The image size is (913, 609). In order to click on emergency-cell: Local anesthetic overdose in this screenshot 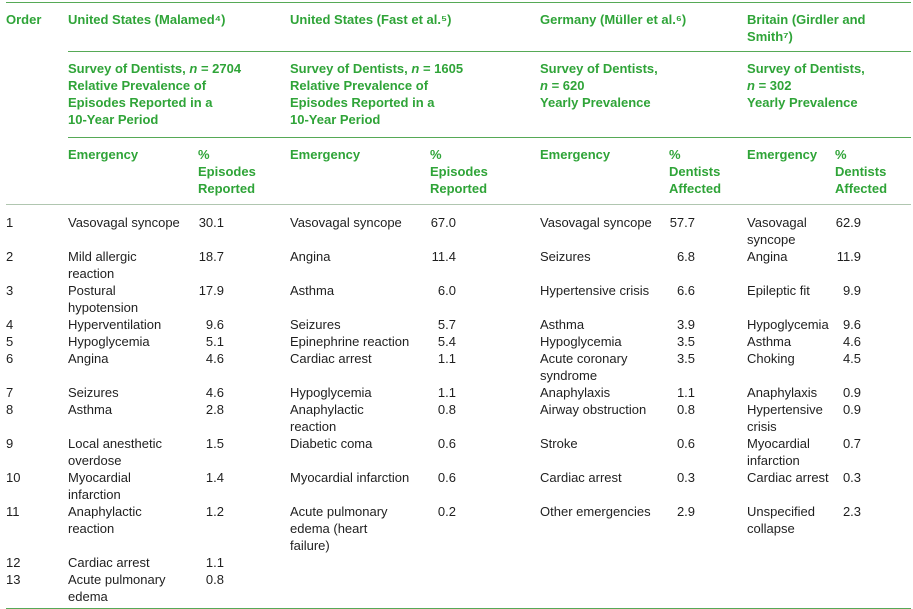, I will do `click(115, 452)`.